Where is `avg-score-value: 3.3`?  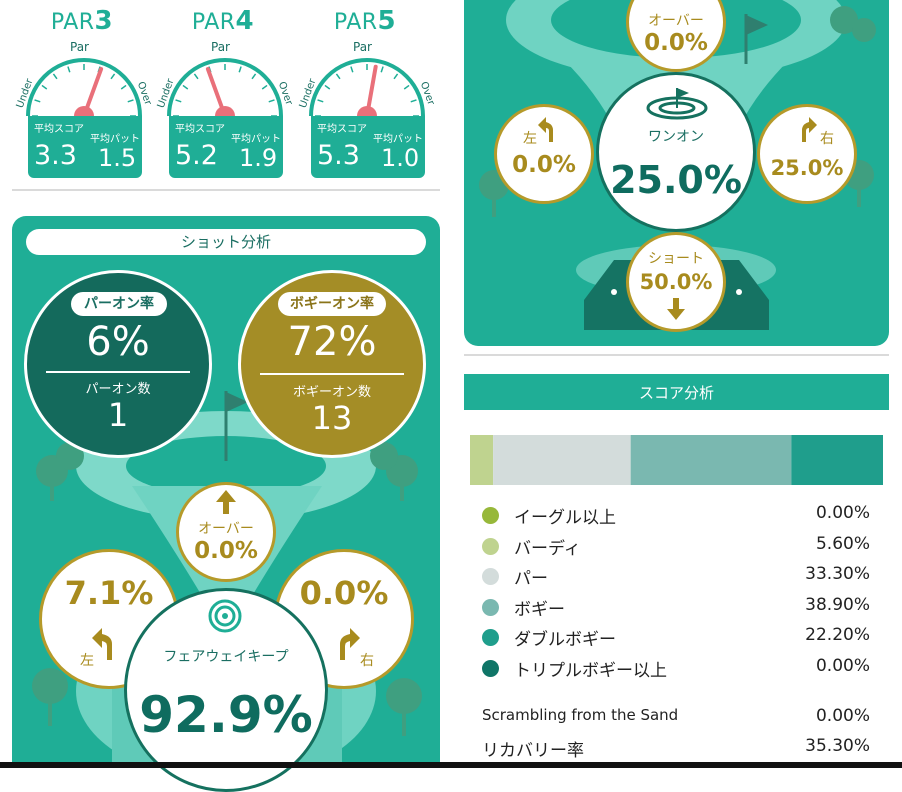
avg-score-value: 3.3 is located at coordinates (55, 155).